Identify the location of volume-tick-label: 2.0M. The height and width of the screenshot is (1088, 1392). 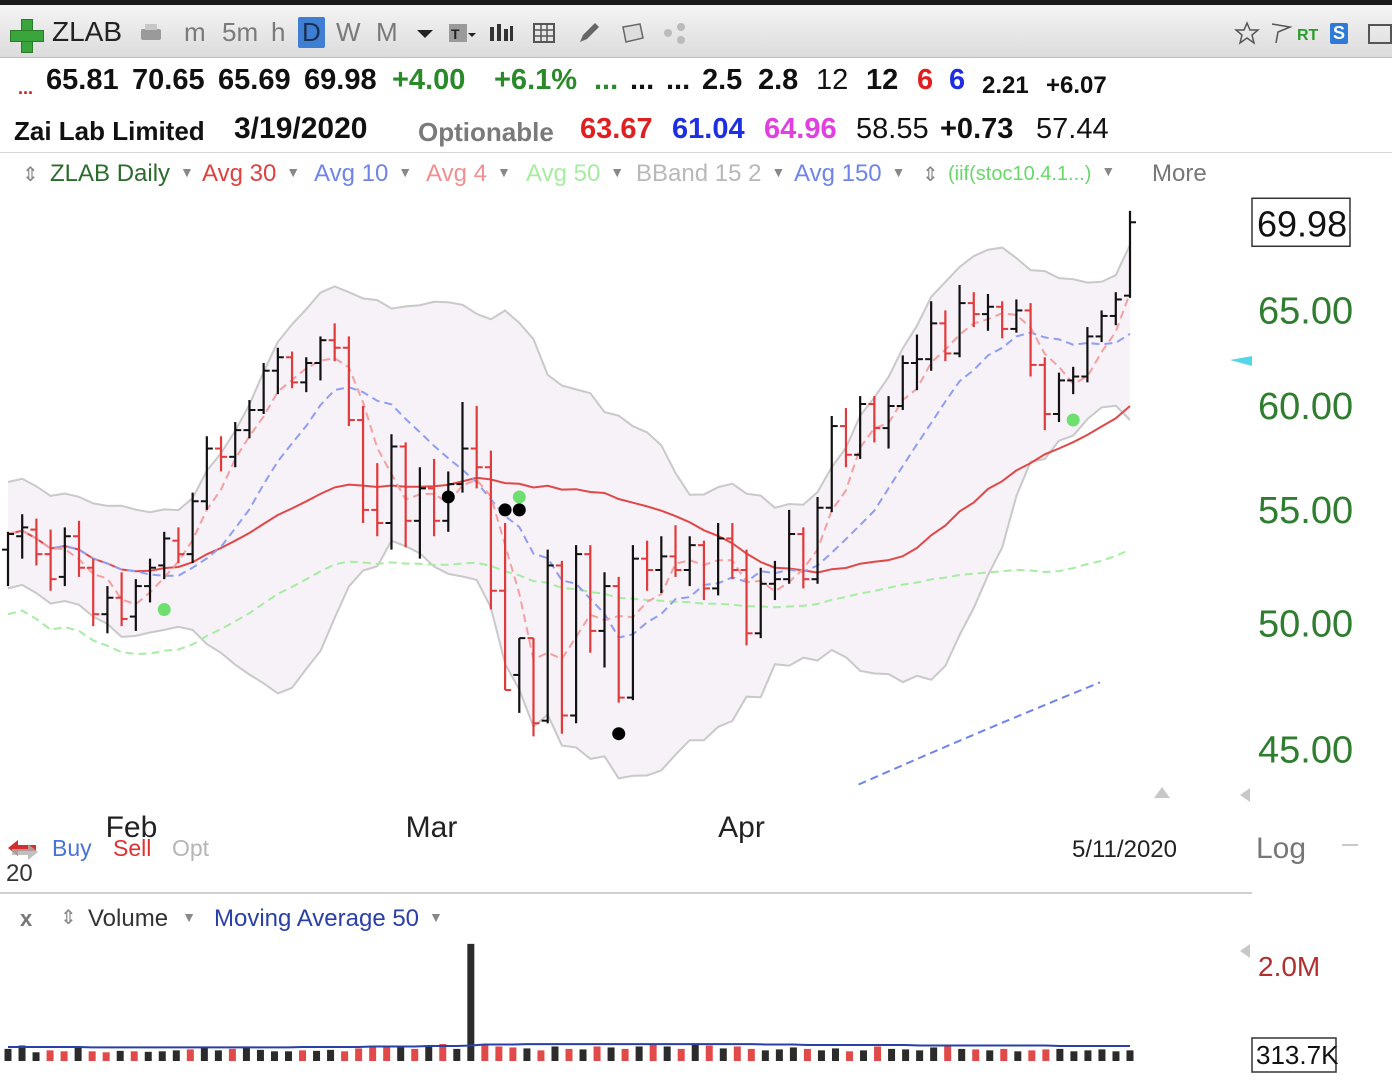
(1289, 966).